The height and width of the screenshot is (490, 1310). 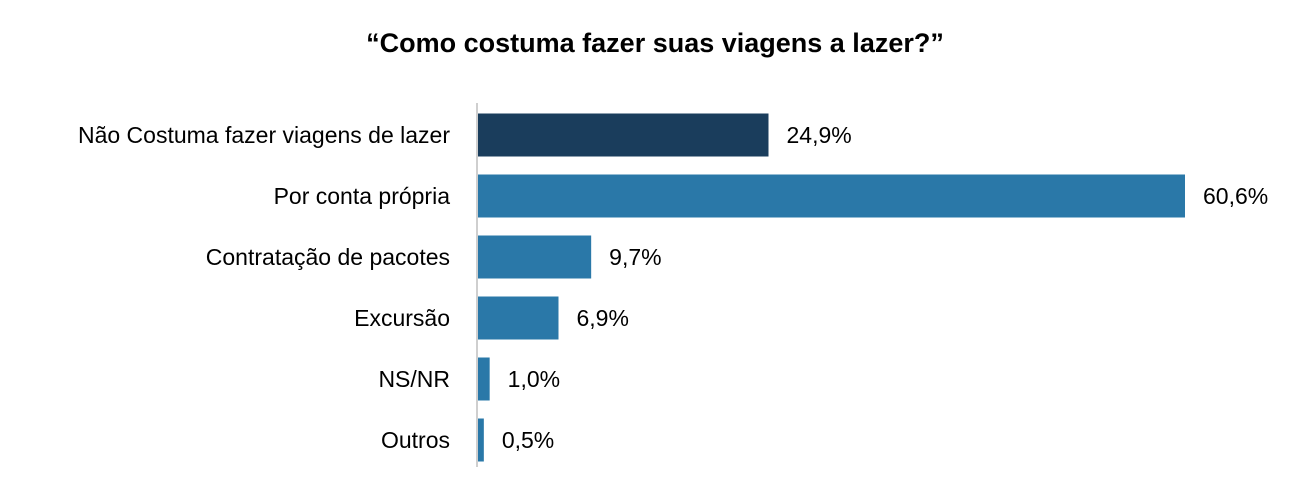 What do you see at coordinates (414, 379) in the screenshot?
I see `category-label: NS/NR` at bounding box center [414, 379].